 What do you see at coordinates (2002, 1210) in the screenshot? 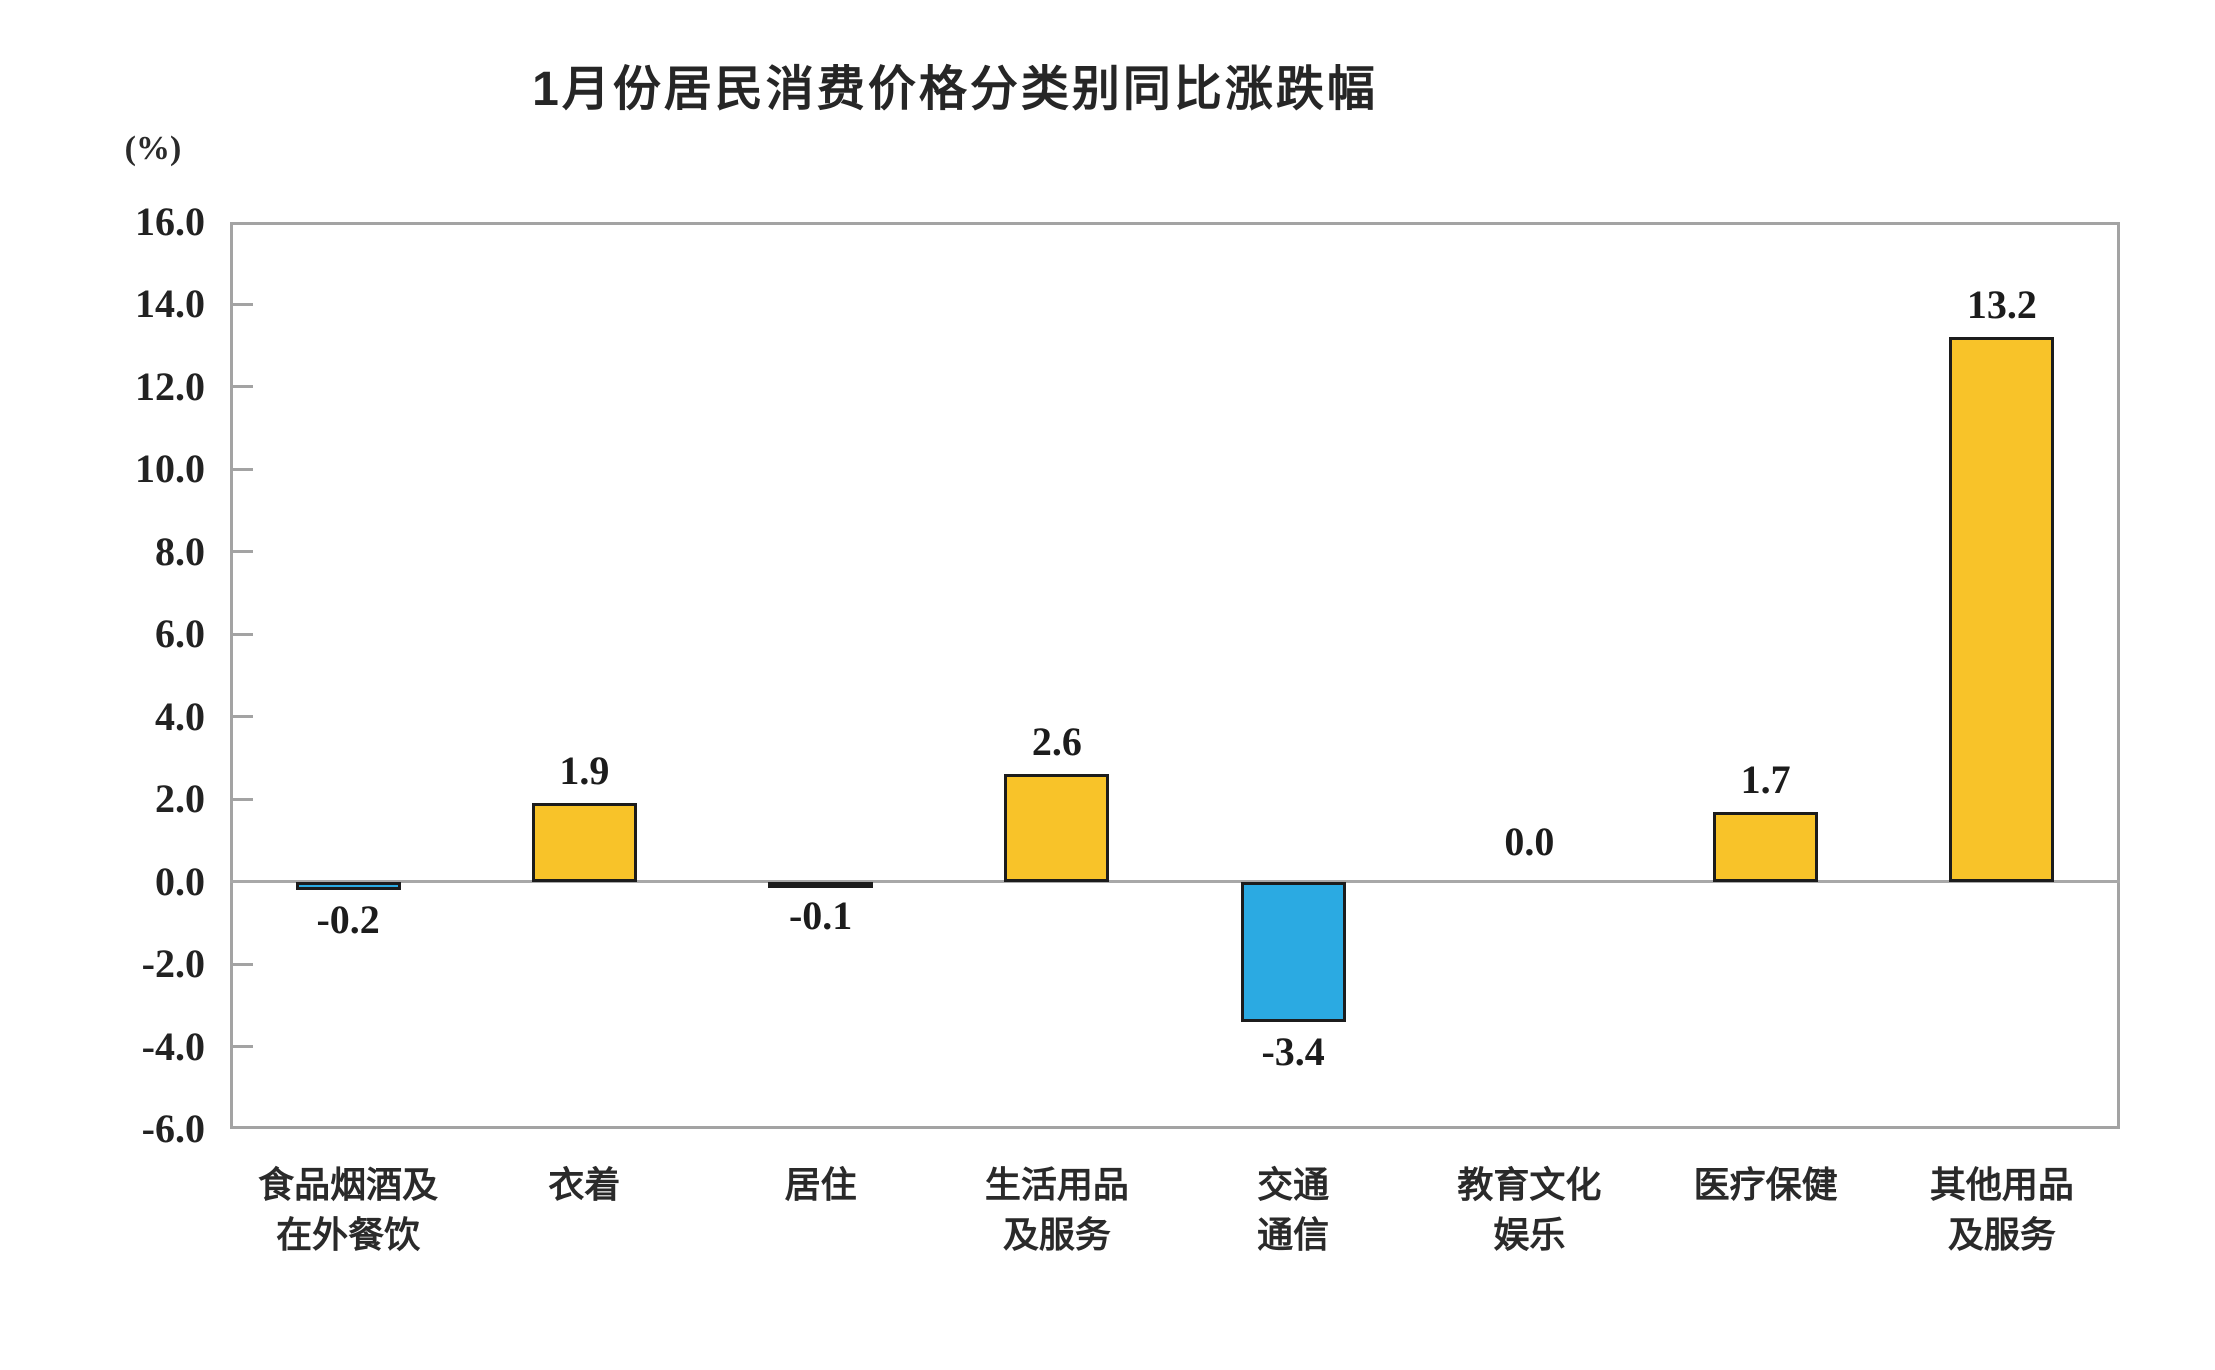
I see `x-category-label: 其他用品 及服务` at bounding box center [2002, 1210].